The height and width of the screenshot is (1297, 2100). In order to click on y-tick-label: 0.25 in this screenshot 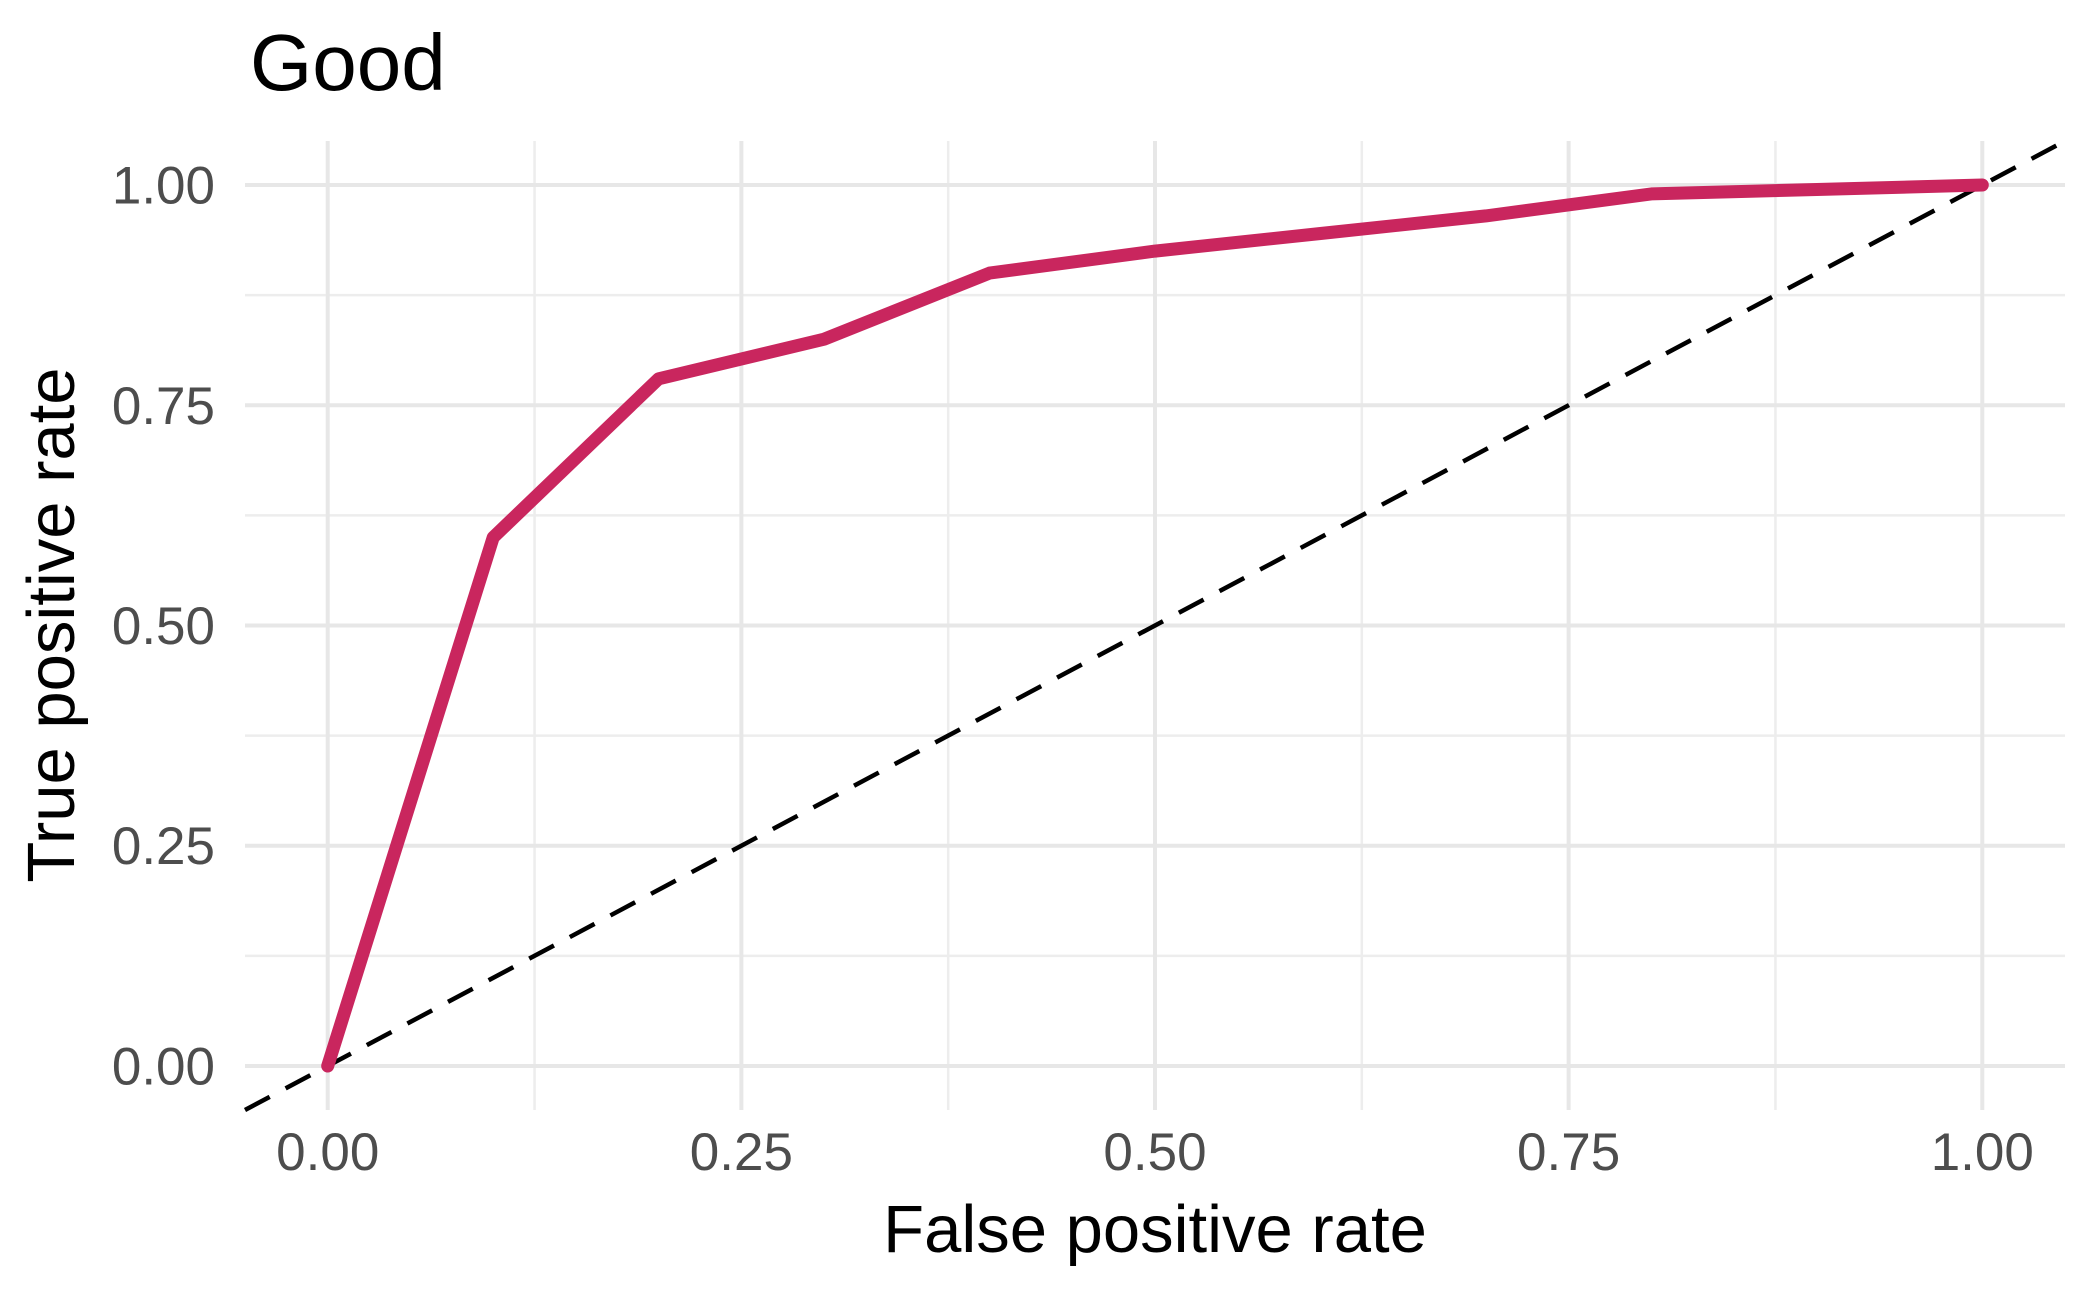, I will do `click(163, 846)`.